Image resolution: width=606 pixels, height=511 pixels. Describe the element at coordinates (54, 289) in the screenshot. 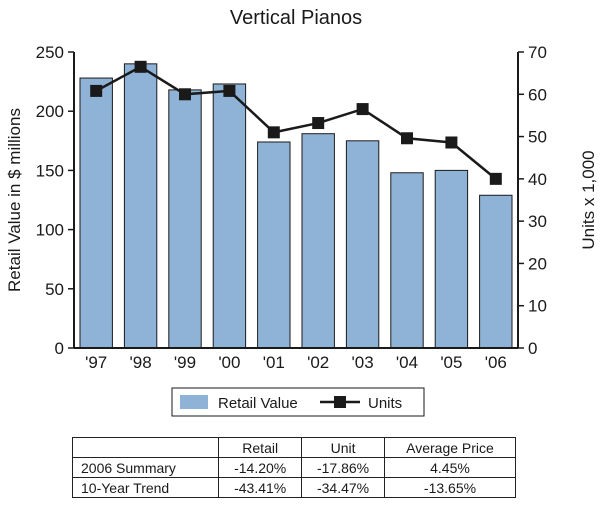

I see `y-tick-label: 50` at that location.